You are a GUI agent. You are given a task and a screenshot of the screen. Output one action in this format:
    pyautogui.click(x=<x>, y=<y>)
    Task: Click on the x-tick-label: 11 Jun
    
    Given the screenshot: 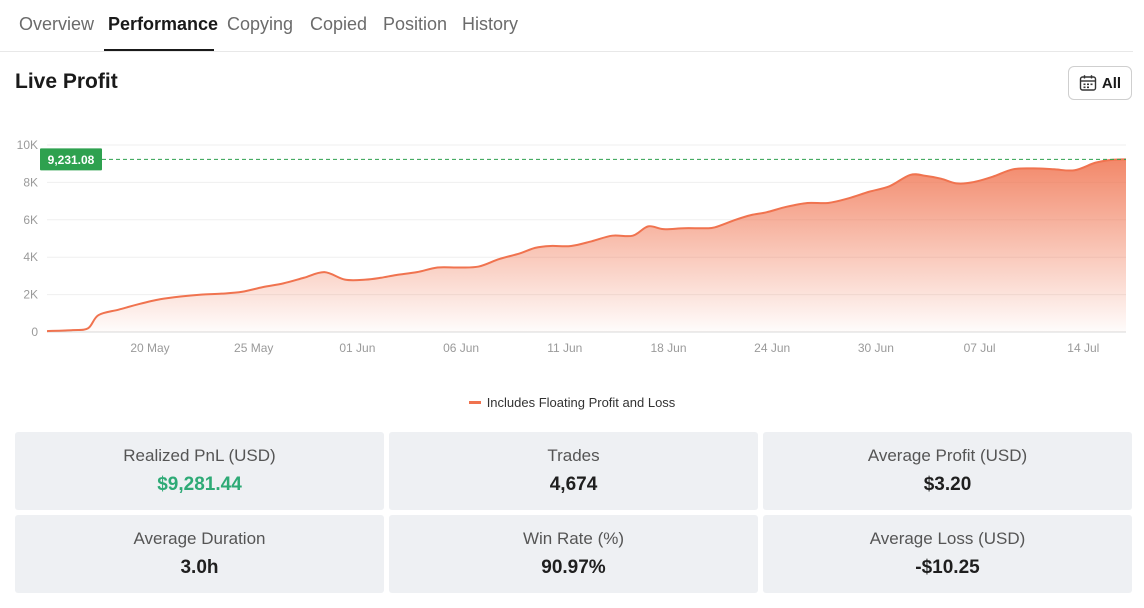 What is the action you would take?
    pyautogui.click(x=564, y=348)
    